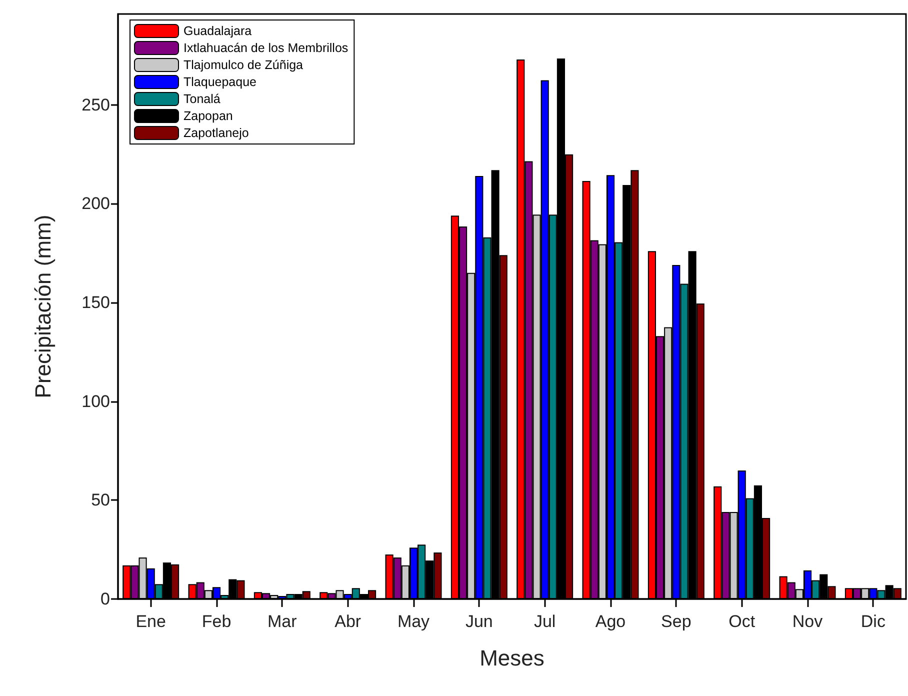 Image resolution: width=908 pixels, height=696 pixels. I want to click on x-axis-title: Meses, so click(512, 658).